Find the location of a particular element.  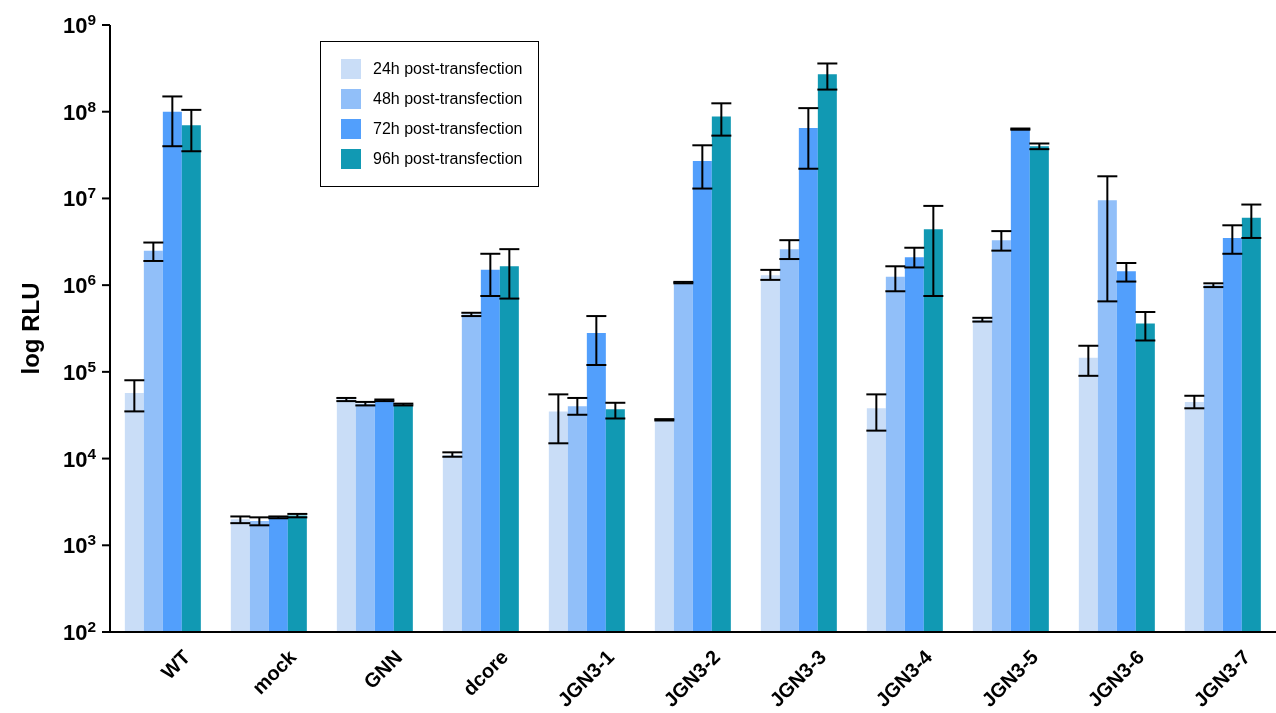

legend-label: 48h post-transfection is located at coordinates (448, 99).